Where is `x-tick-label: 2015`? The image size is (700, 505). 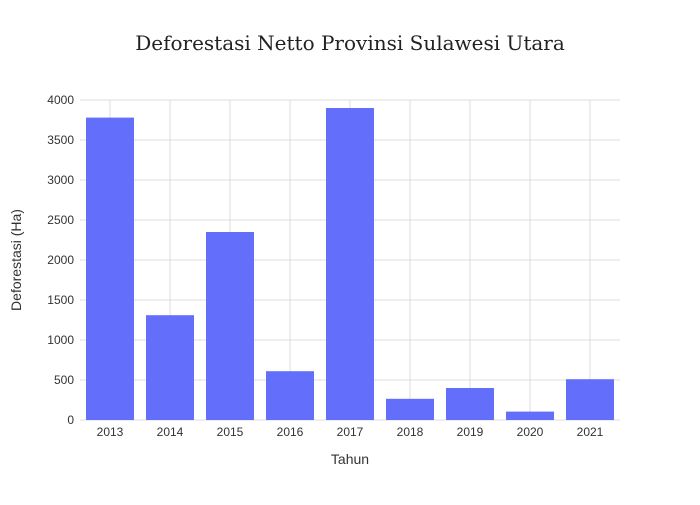 x-tick-label: 2015 is located at coordinates (230, 432).